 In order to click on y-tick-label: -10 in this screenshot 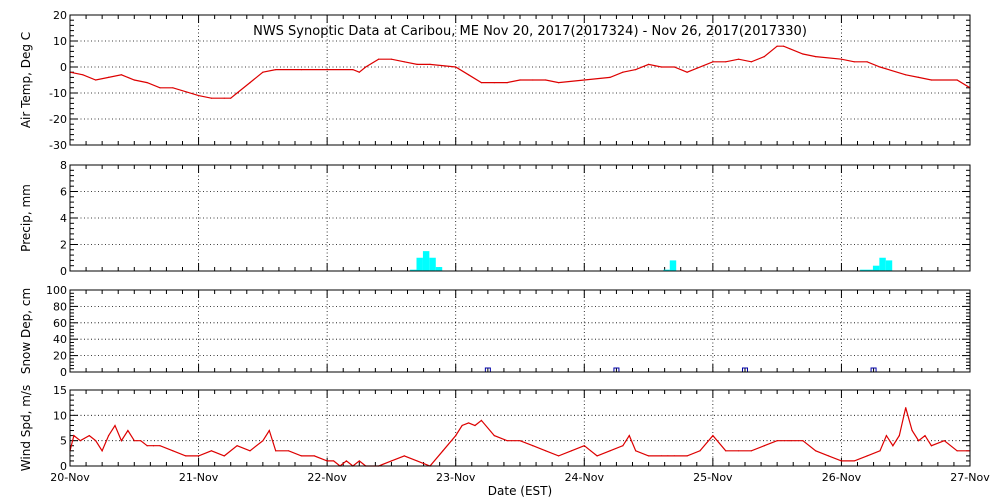, I will do `click(58, 93)`.